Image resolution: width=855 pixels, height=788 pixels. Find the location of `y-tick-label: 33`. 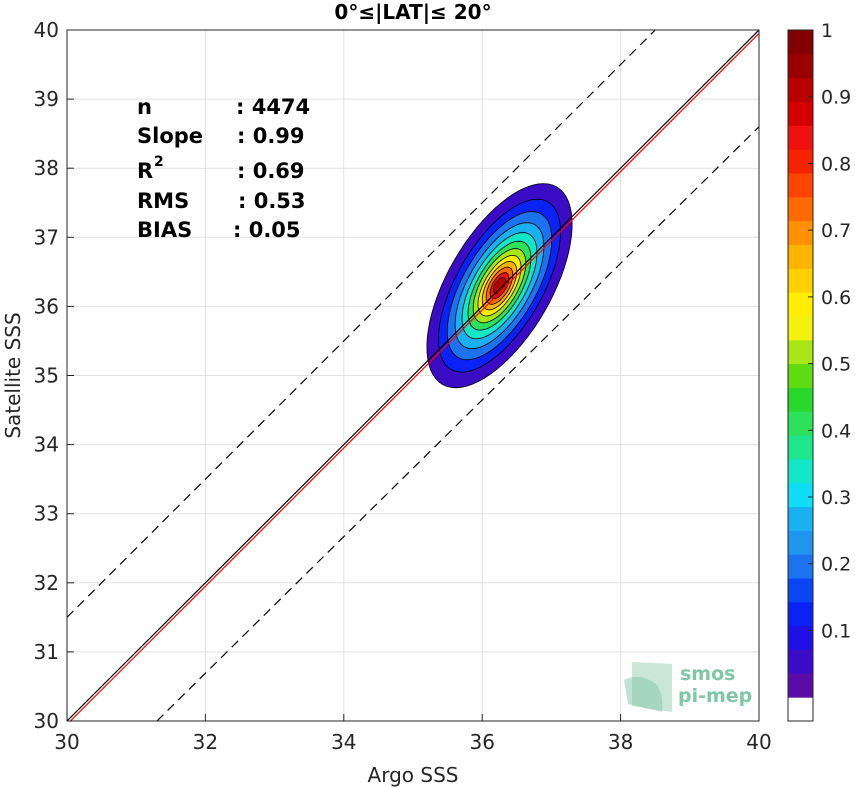

y-tick-label: 33 is located at coordinates (46, 514).